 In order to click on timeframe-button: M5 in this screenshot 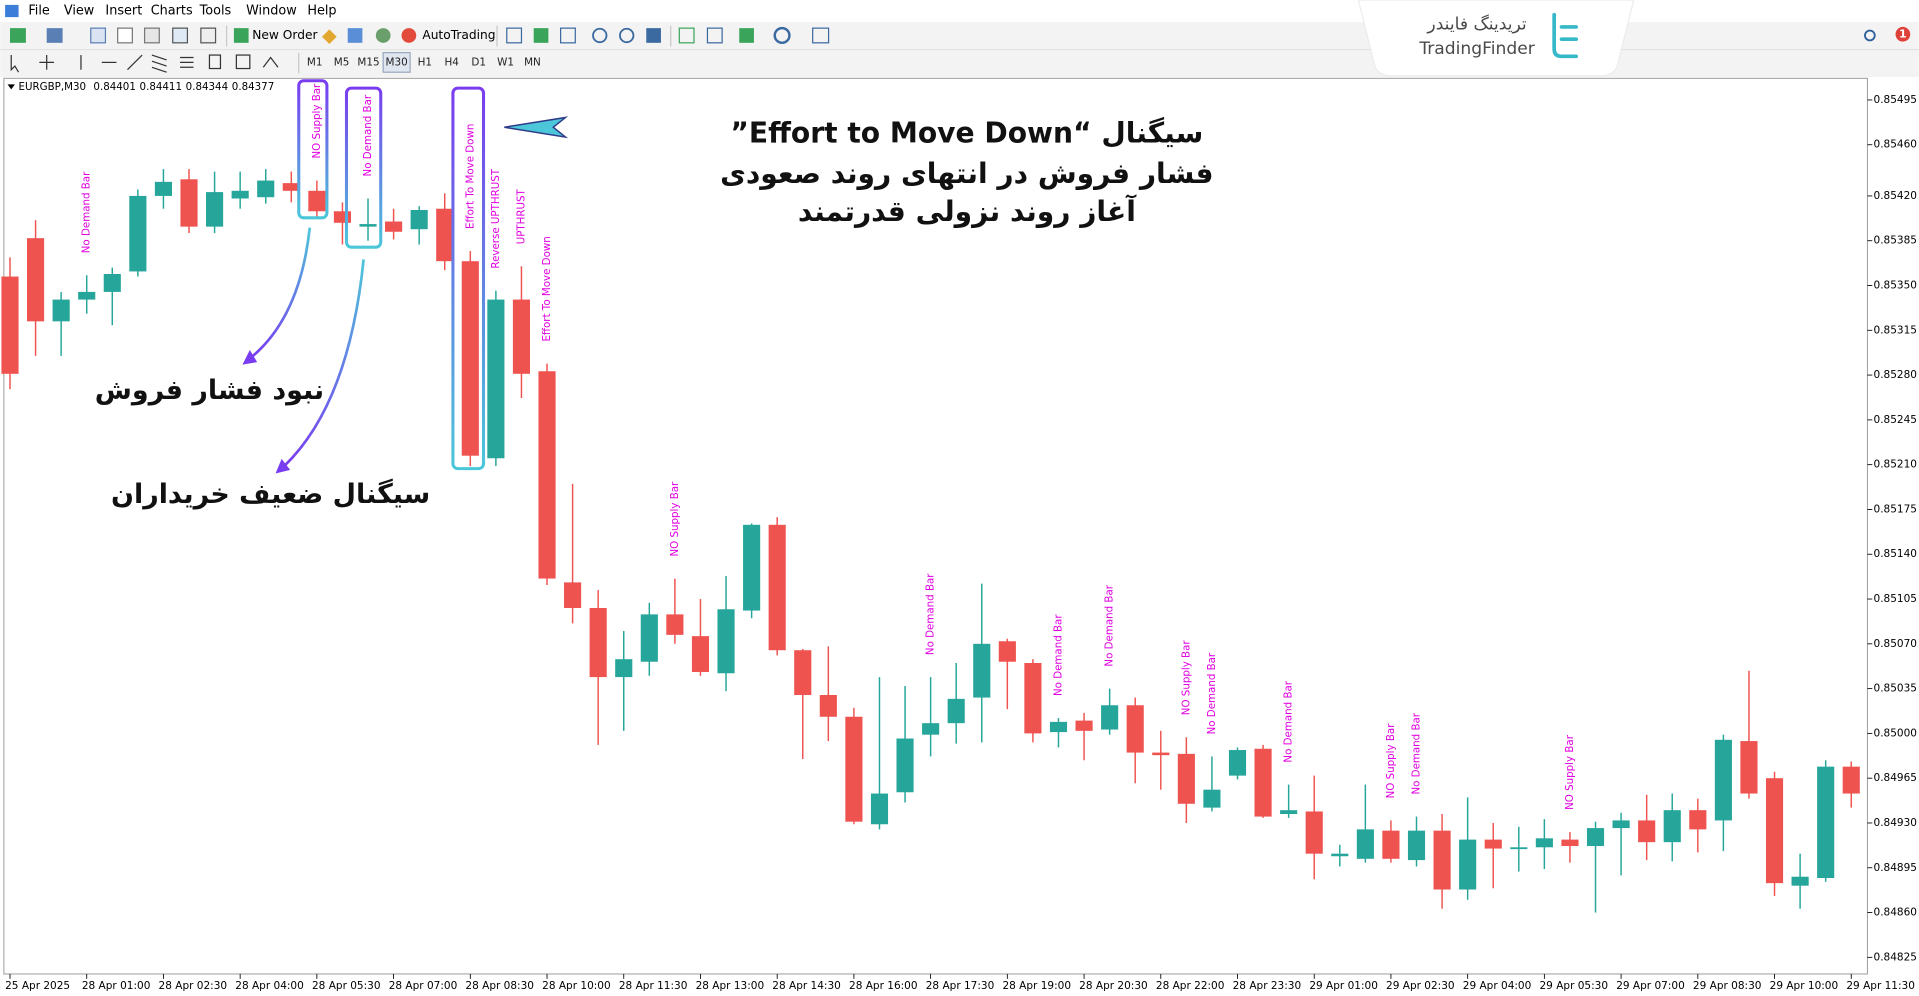, I will do `click(342, 62)`.